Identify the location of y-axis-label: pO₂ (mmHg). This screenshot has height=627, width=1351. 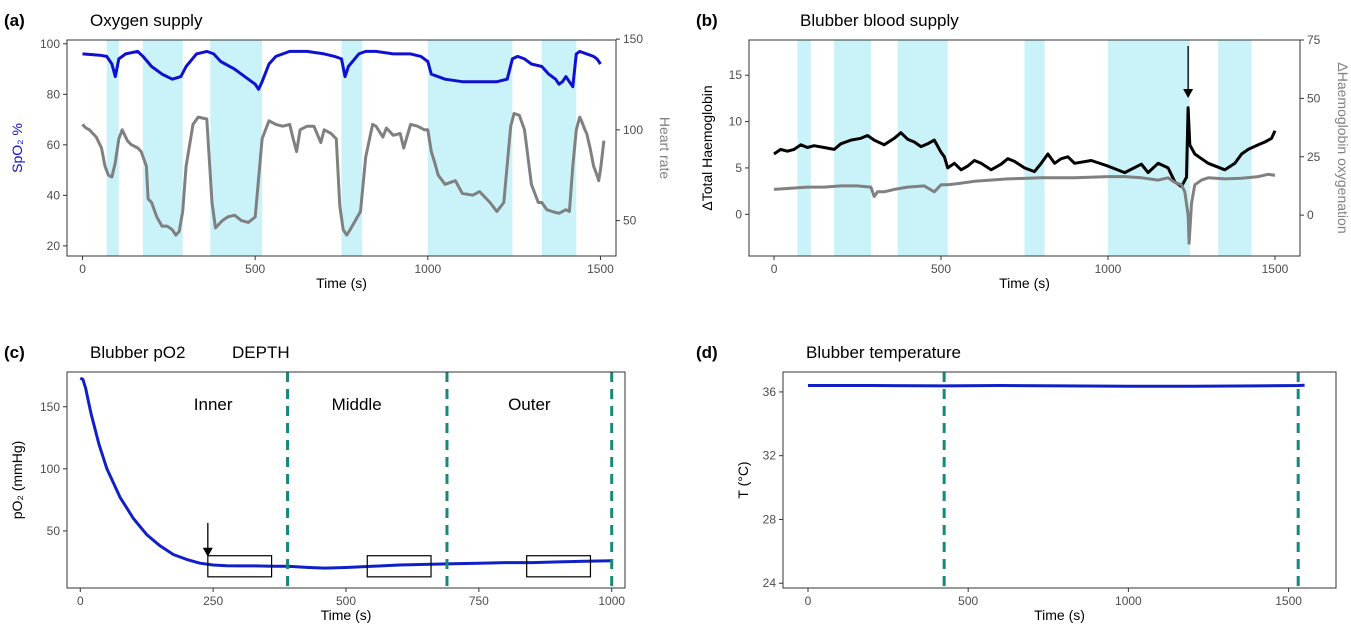
(17, 480).